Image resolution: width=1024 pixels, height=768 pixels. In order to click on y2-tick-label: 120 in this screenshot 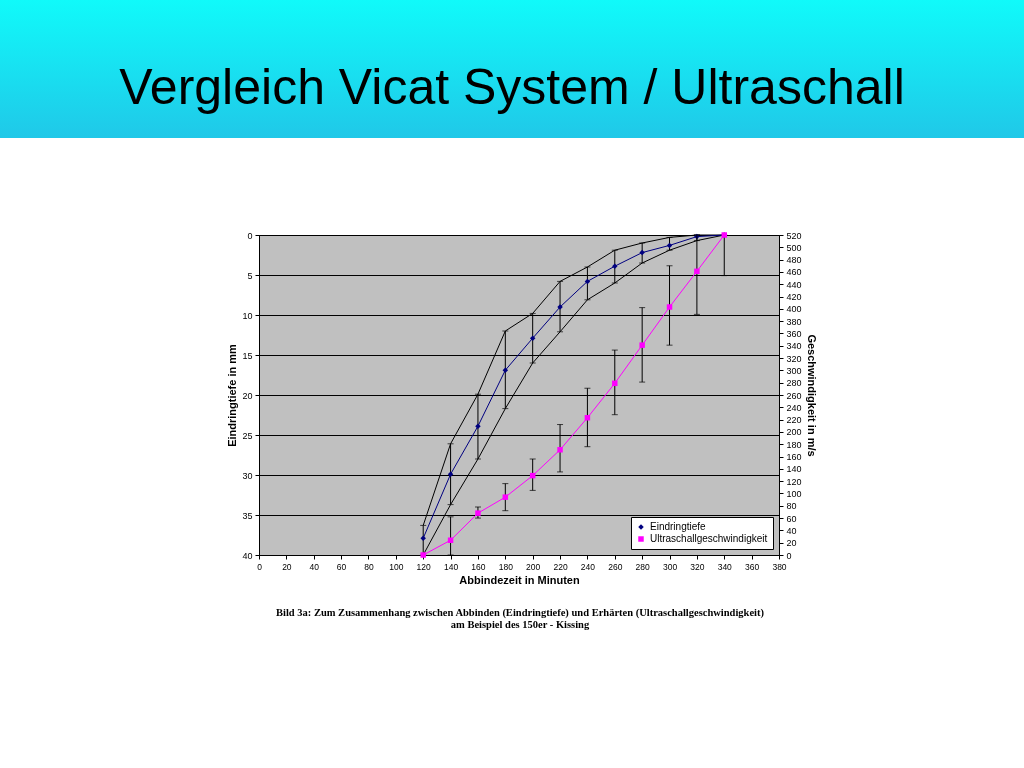, I will do `click(794, 481)`.